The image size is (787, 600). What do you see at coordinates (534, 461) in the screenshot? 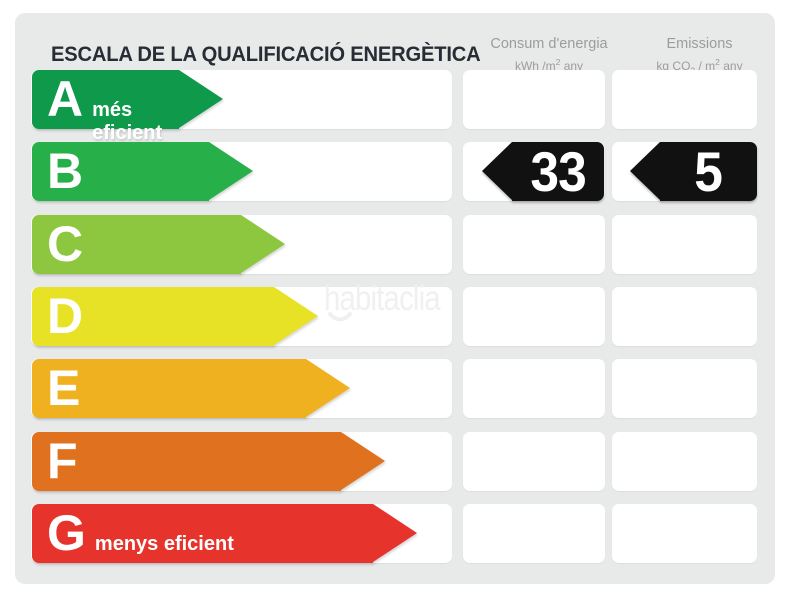
I see `consumption-cell-F` at bounding box center [534, 461].